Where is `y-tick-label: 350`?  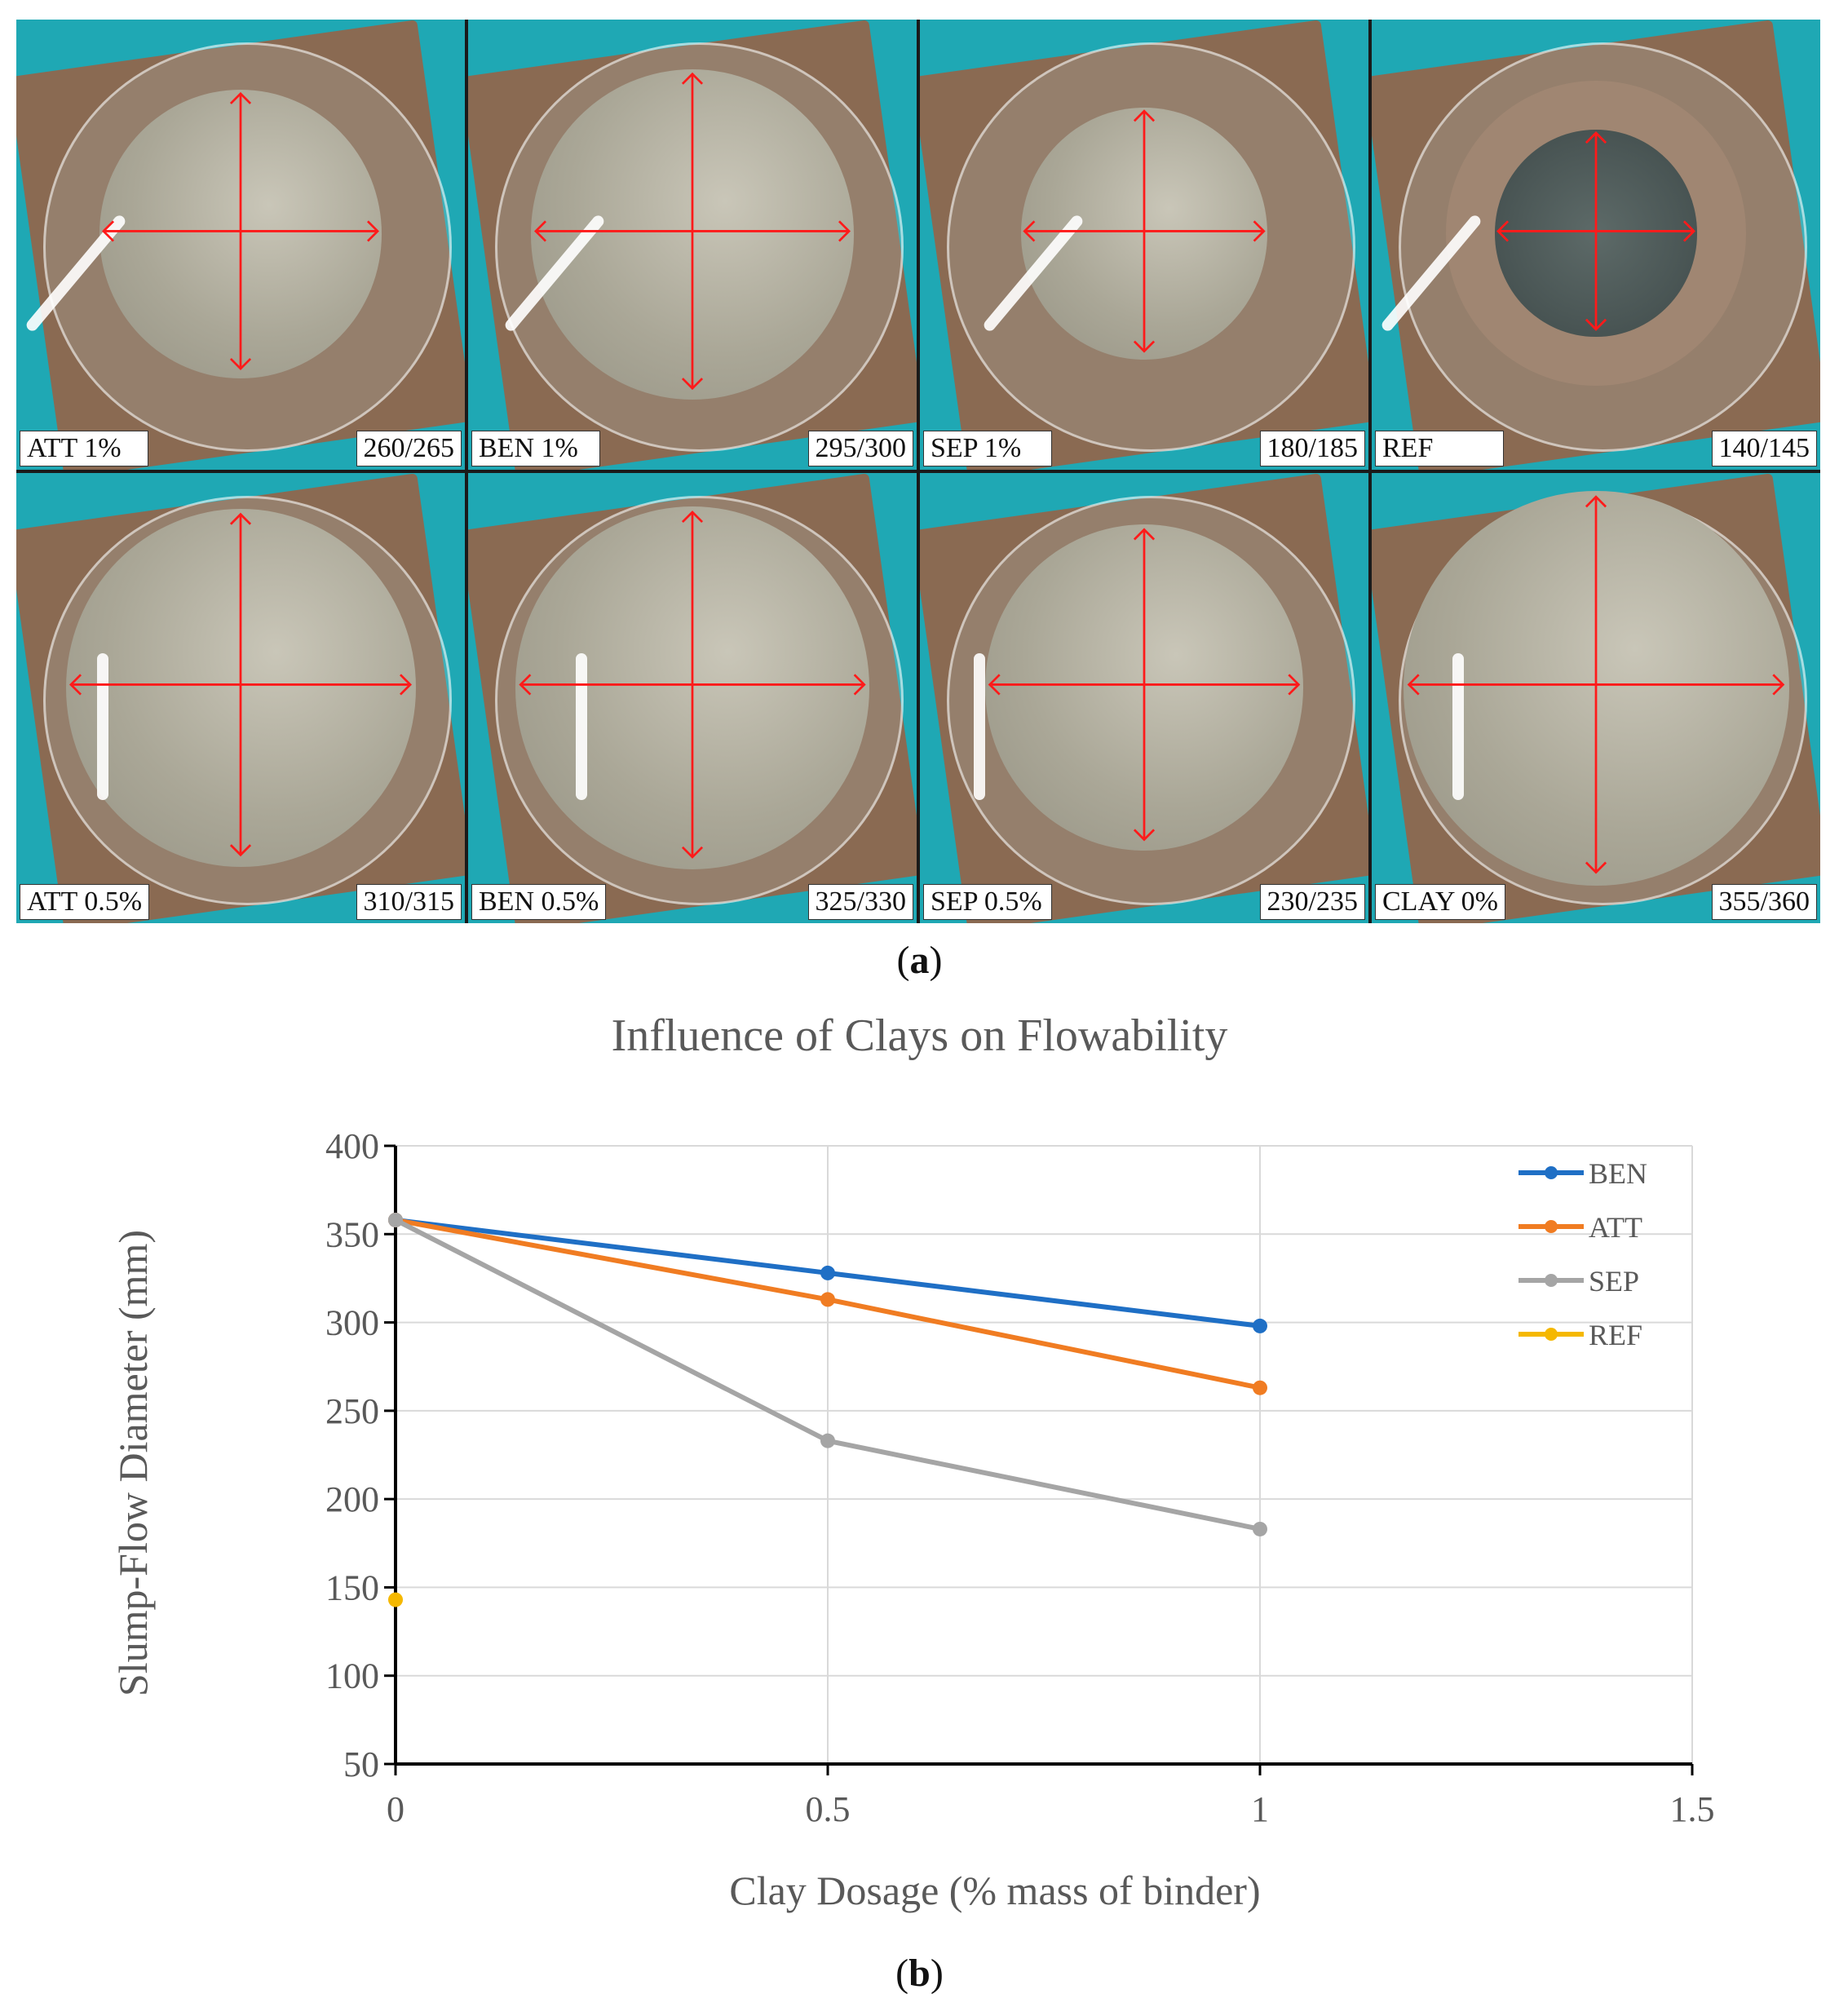
y-tick-label: 350 is located at coordinates (352, 1234).